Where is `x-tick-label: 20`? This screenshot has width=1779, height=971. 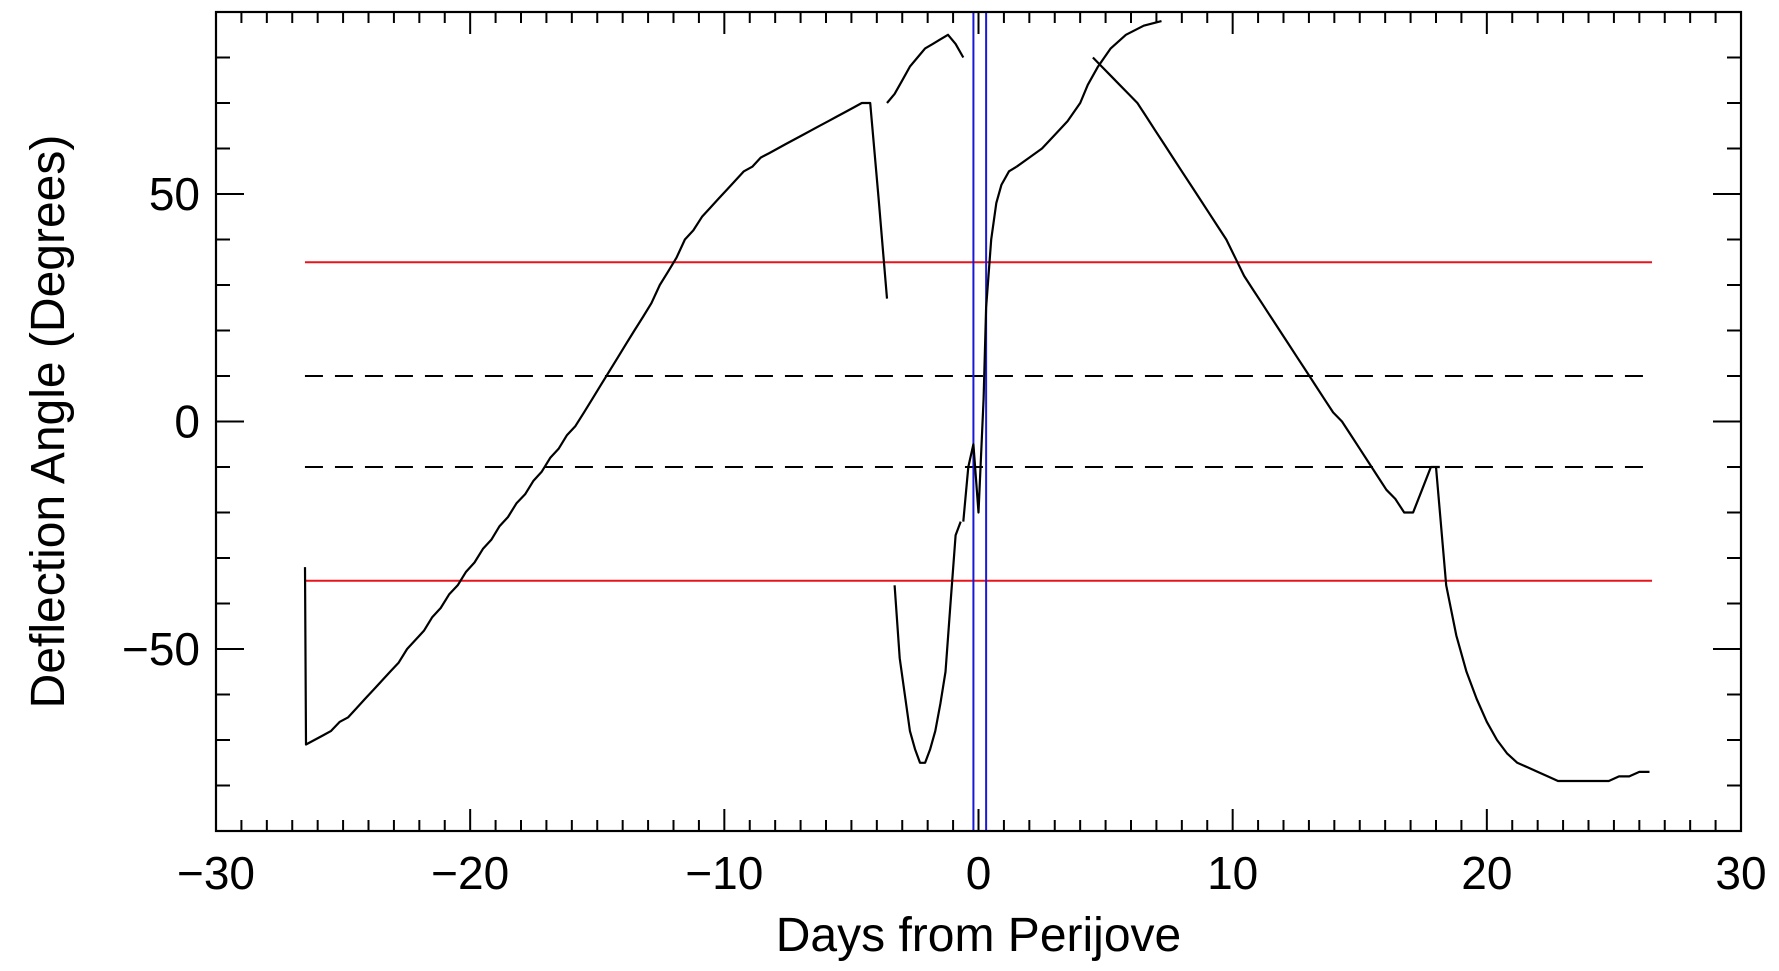 x-tick-label: 20 is located at coordinates (1486, 873).